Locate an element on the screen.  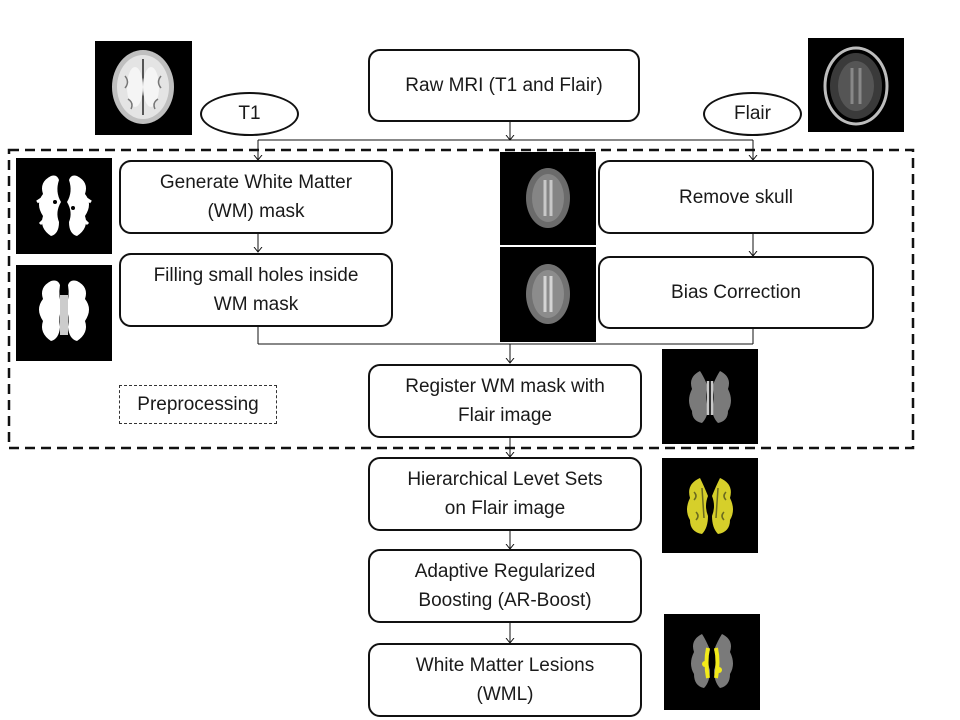
generate-wm-mask-node: Generate White Matter (WM) mask is located at coordinates (256, 197).